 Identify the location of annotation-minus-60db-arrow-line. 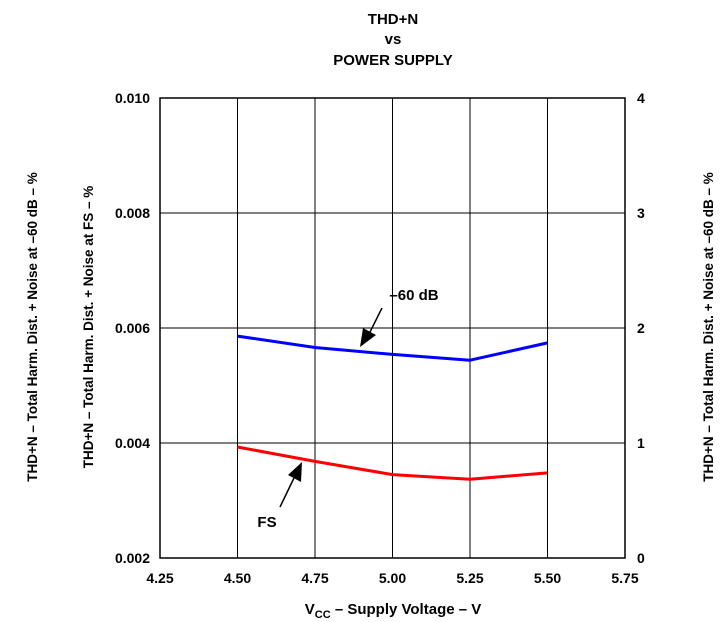
(376, 320).